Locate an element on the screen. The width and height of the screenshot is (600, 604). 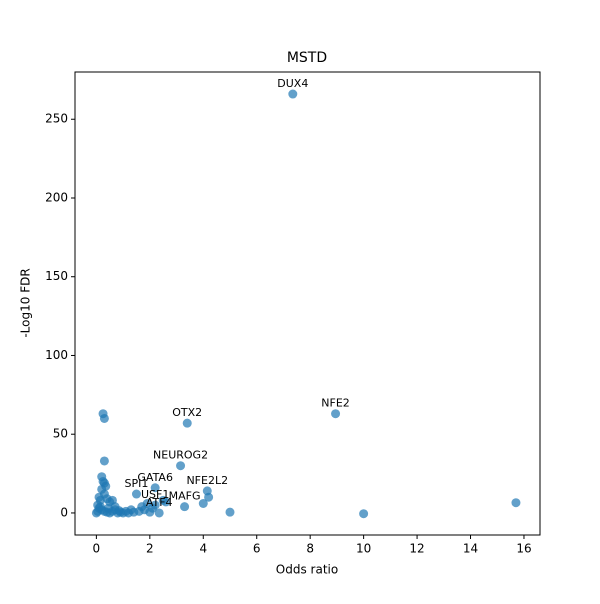
x-tick-label: 4 is located at coordinates (203, 549).